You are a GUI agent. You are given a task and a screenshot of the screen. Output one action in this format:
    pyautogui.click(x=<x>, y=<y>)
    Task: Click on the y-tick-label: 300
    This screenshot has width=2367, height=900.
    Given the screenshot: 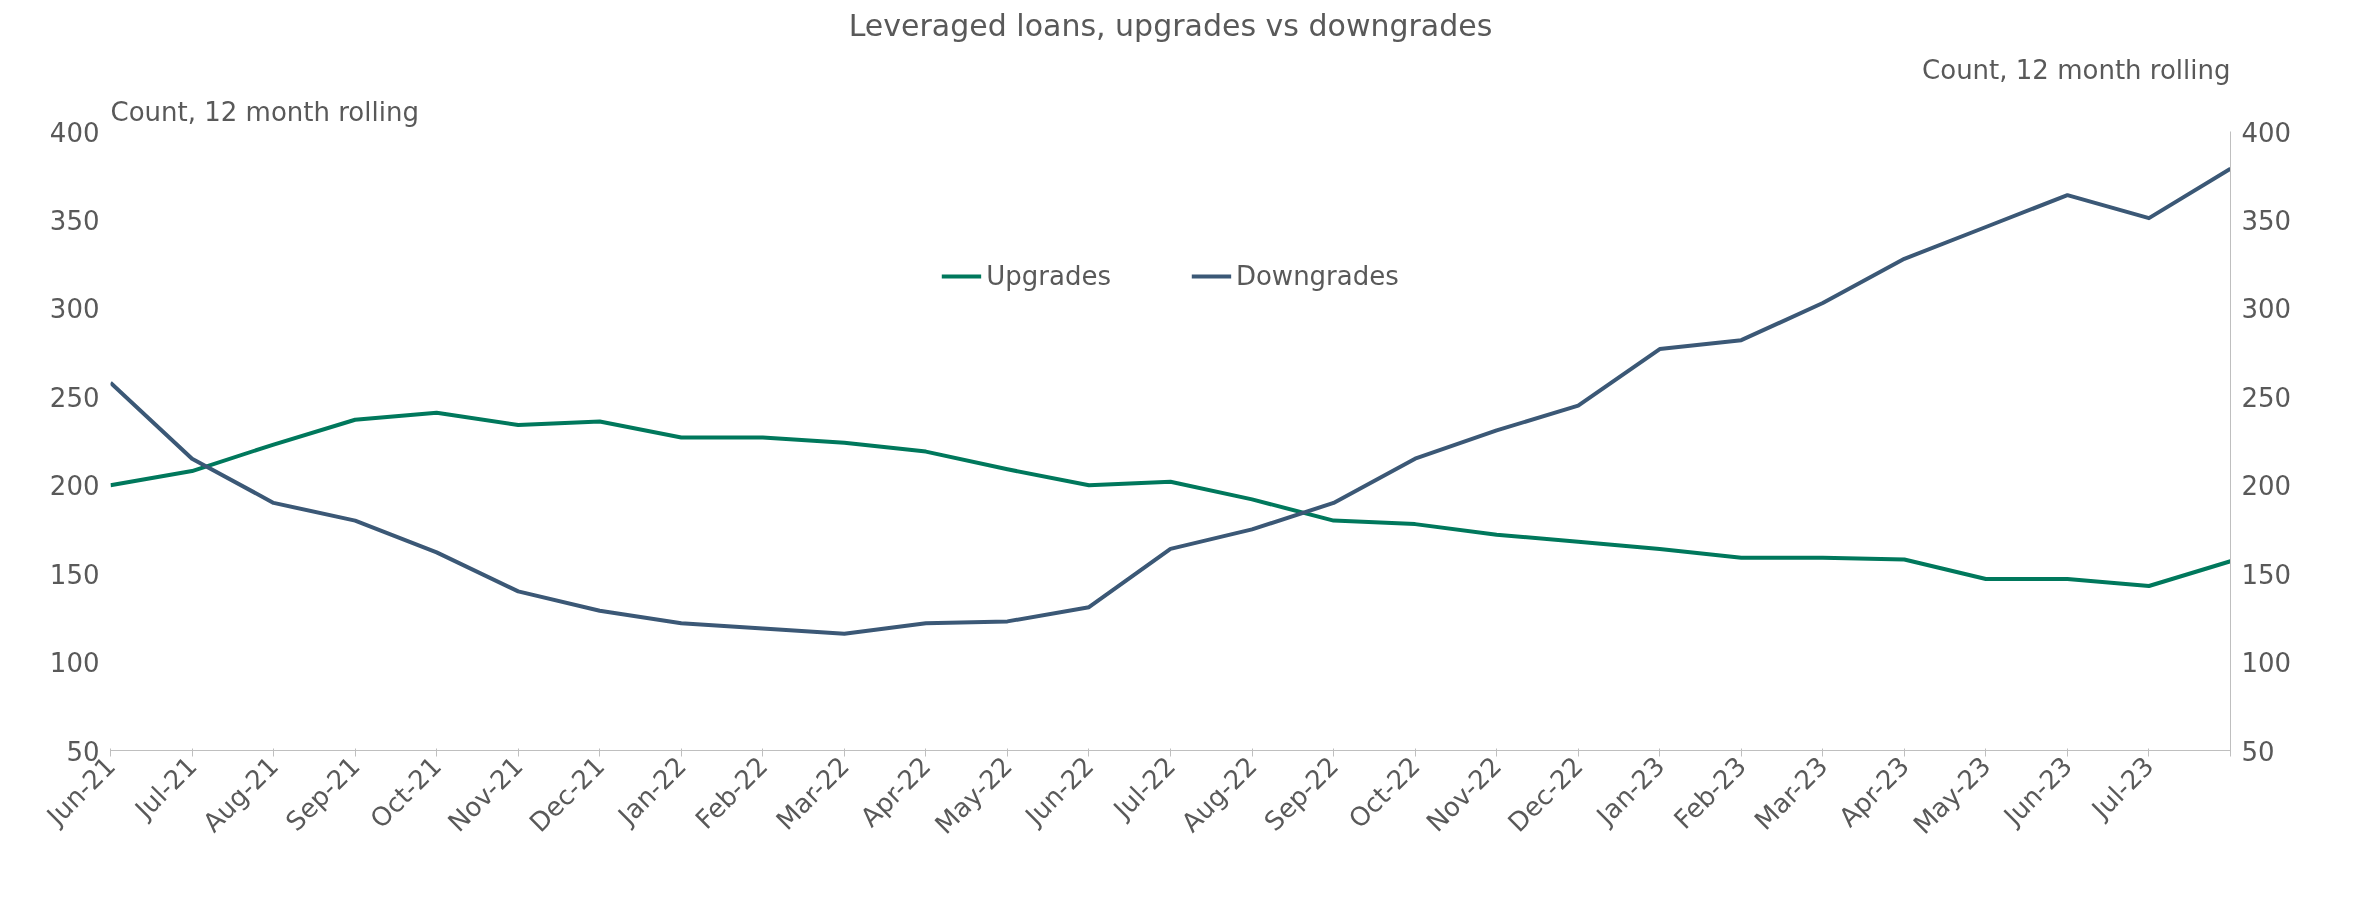 What is the action you would take?
    pyautogui.click(x=74, y=309)
    